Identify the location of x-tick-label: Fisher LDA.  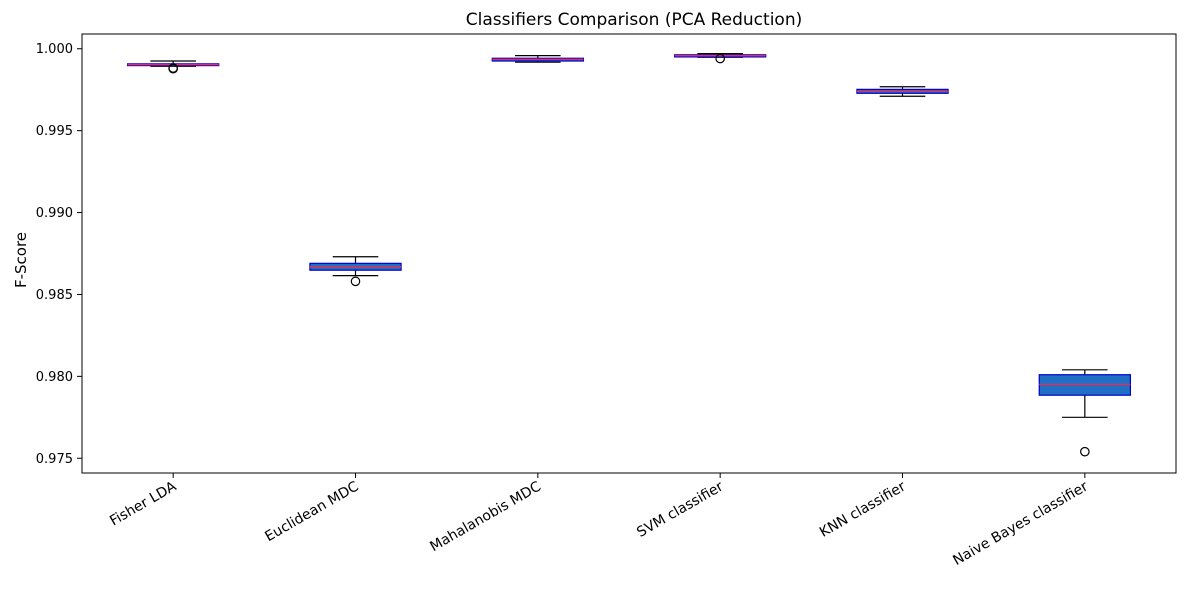
(143, 503).